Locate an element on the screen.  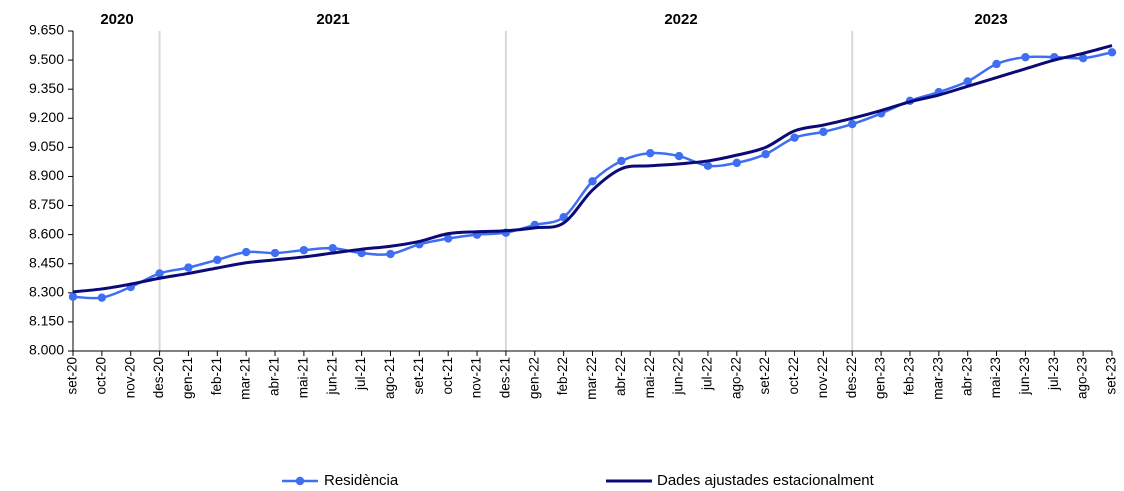
y-tick-label: 8.150 is located at coordinates (46, 321).